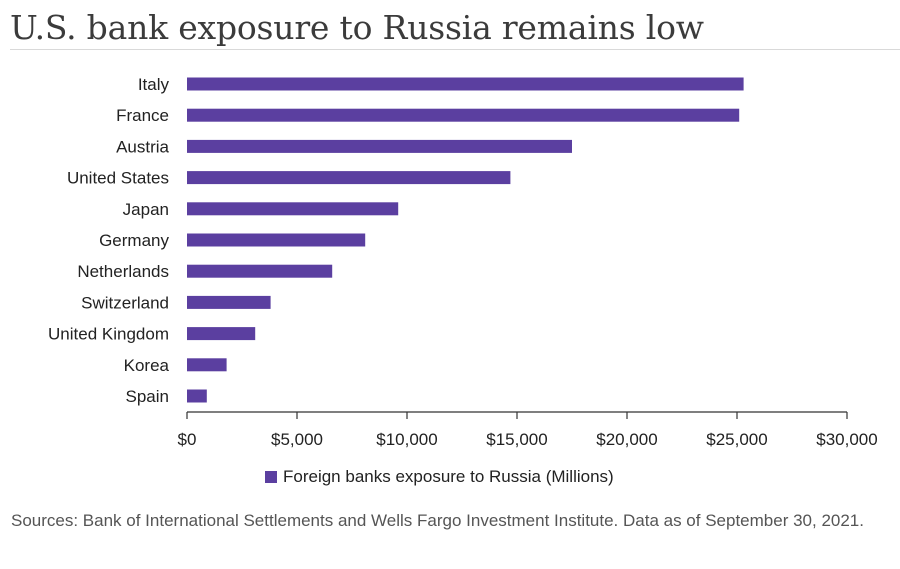 The image size is (900, 569). I want to click on bar-korea, so click(207, 365).